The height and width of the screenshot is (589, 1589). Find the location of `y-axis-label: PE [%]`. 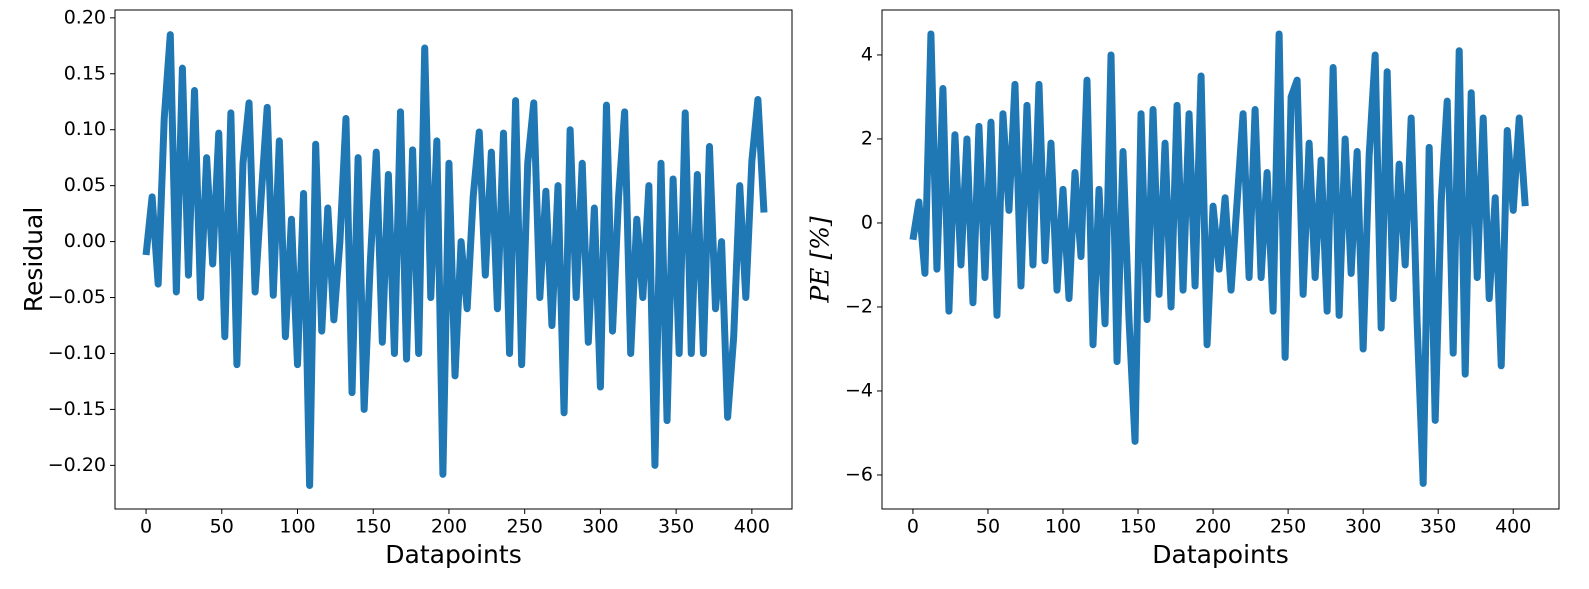

y-axis-label: PE [%] is located at coordinates (820, 260).